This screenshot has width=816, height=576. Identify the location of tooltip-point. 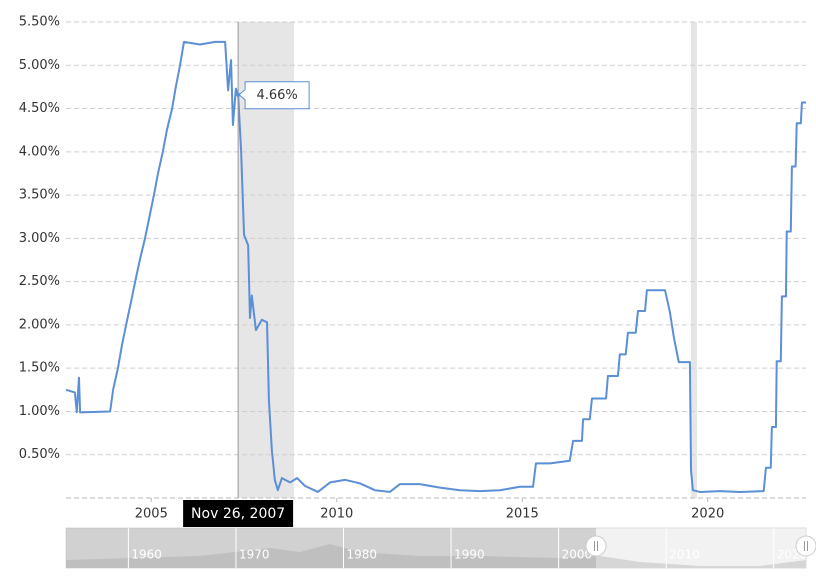
(238, 94).